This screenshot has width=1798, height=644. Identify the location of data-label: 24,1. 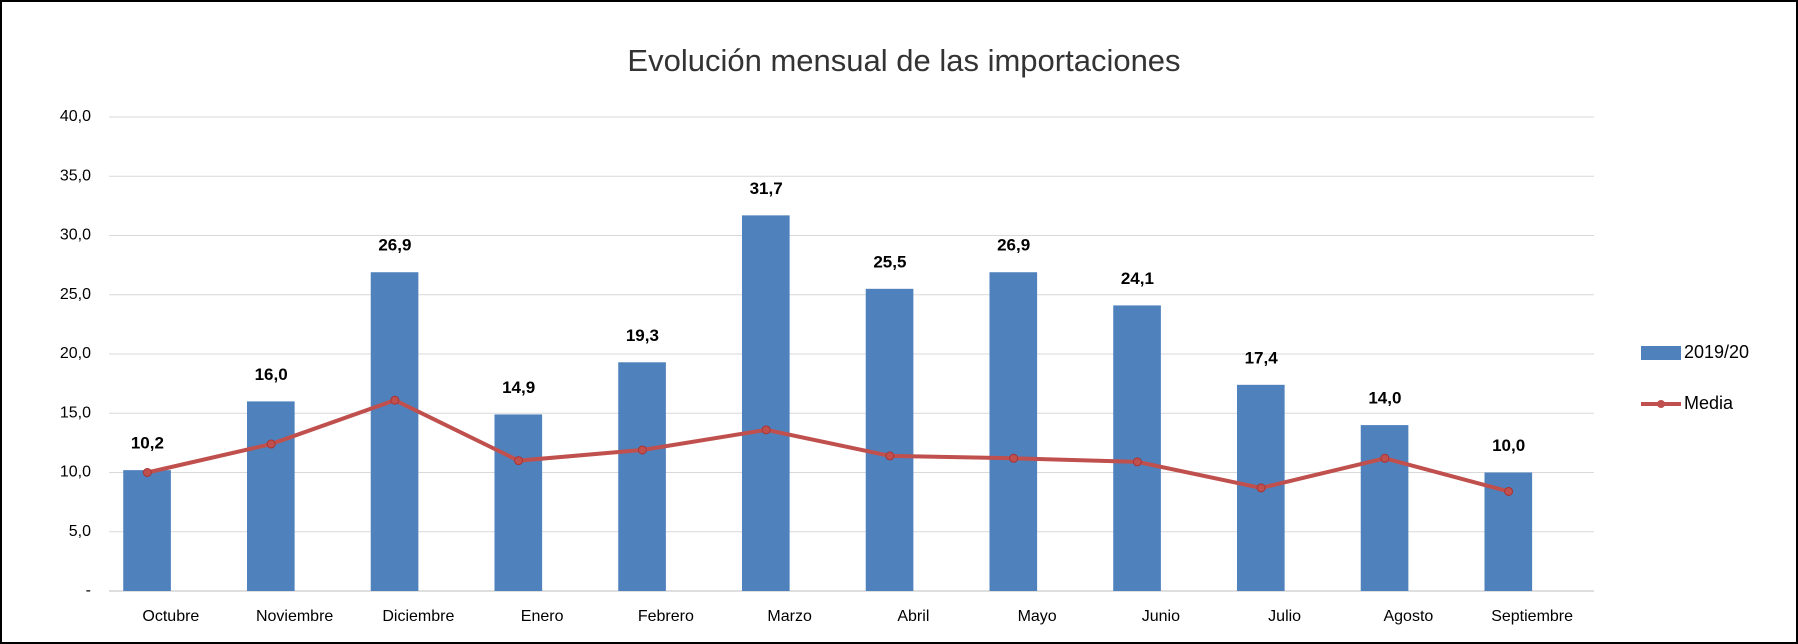
(1137, 278).